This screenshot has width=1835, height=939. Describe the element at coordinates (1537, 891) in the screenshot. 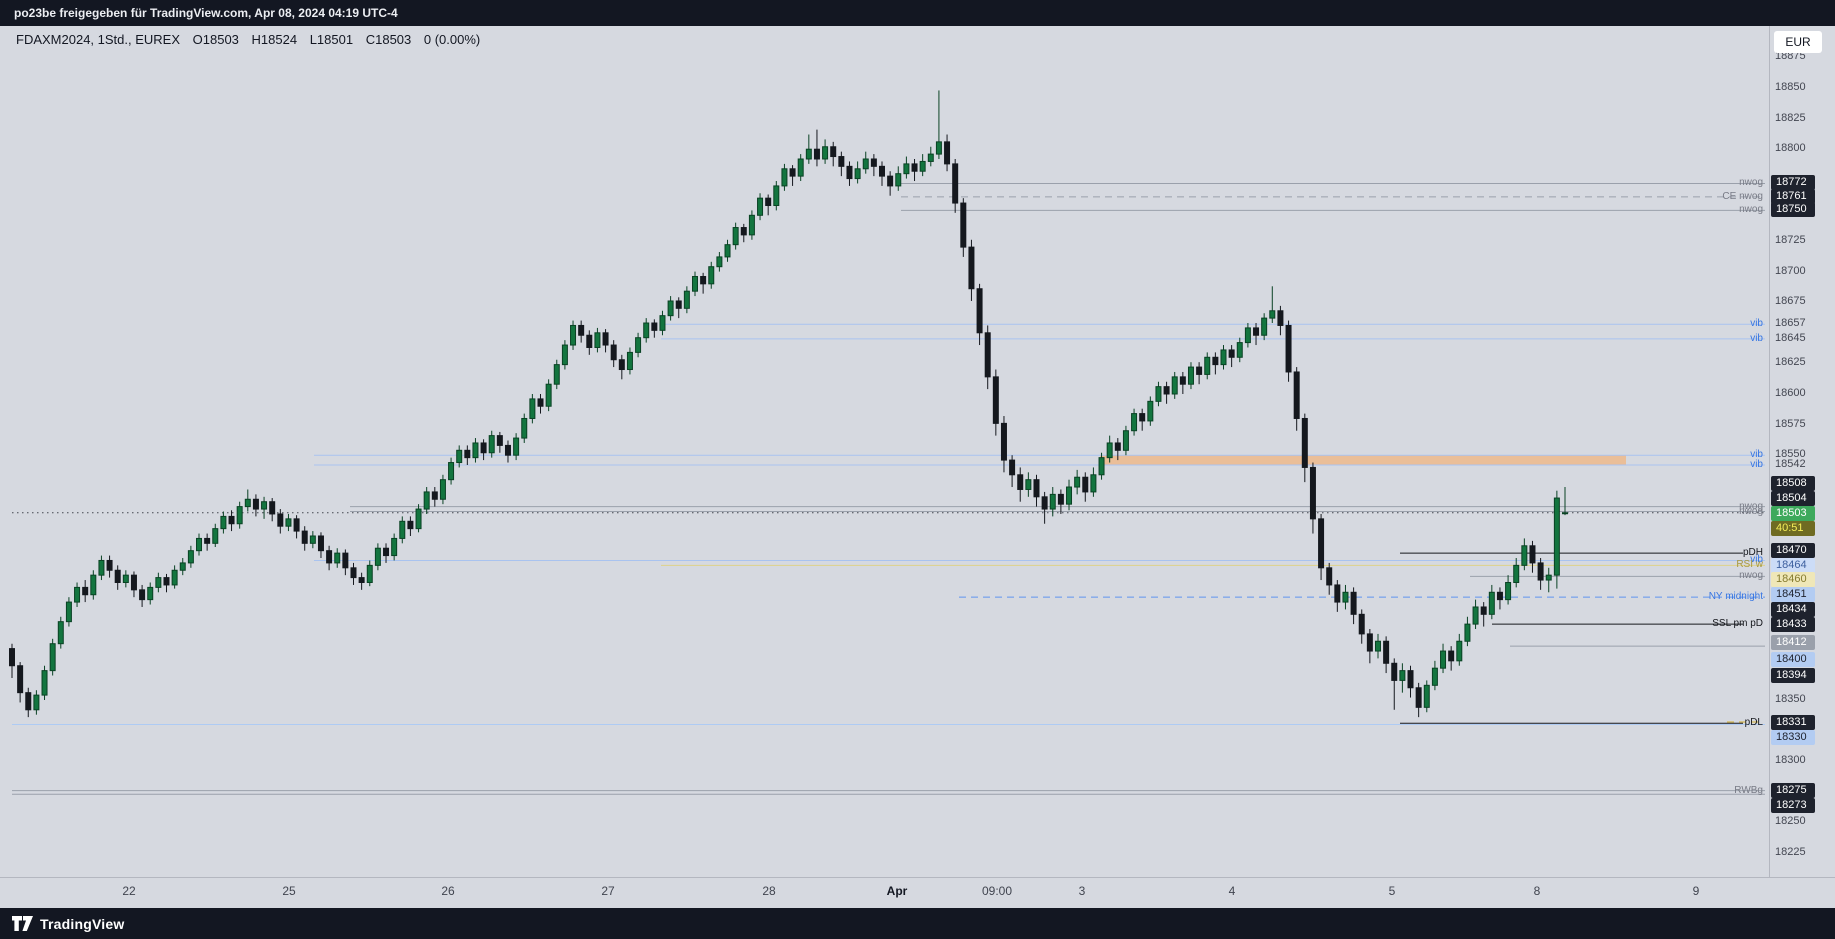

I see `time-tick: 8` at that location.